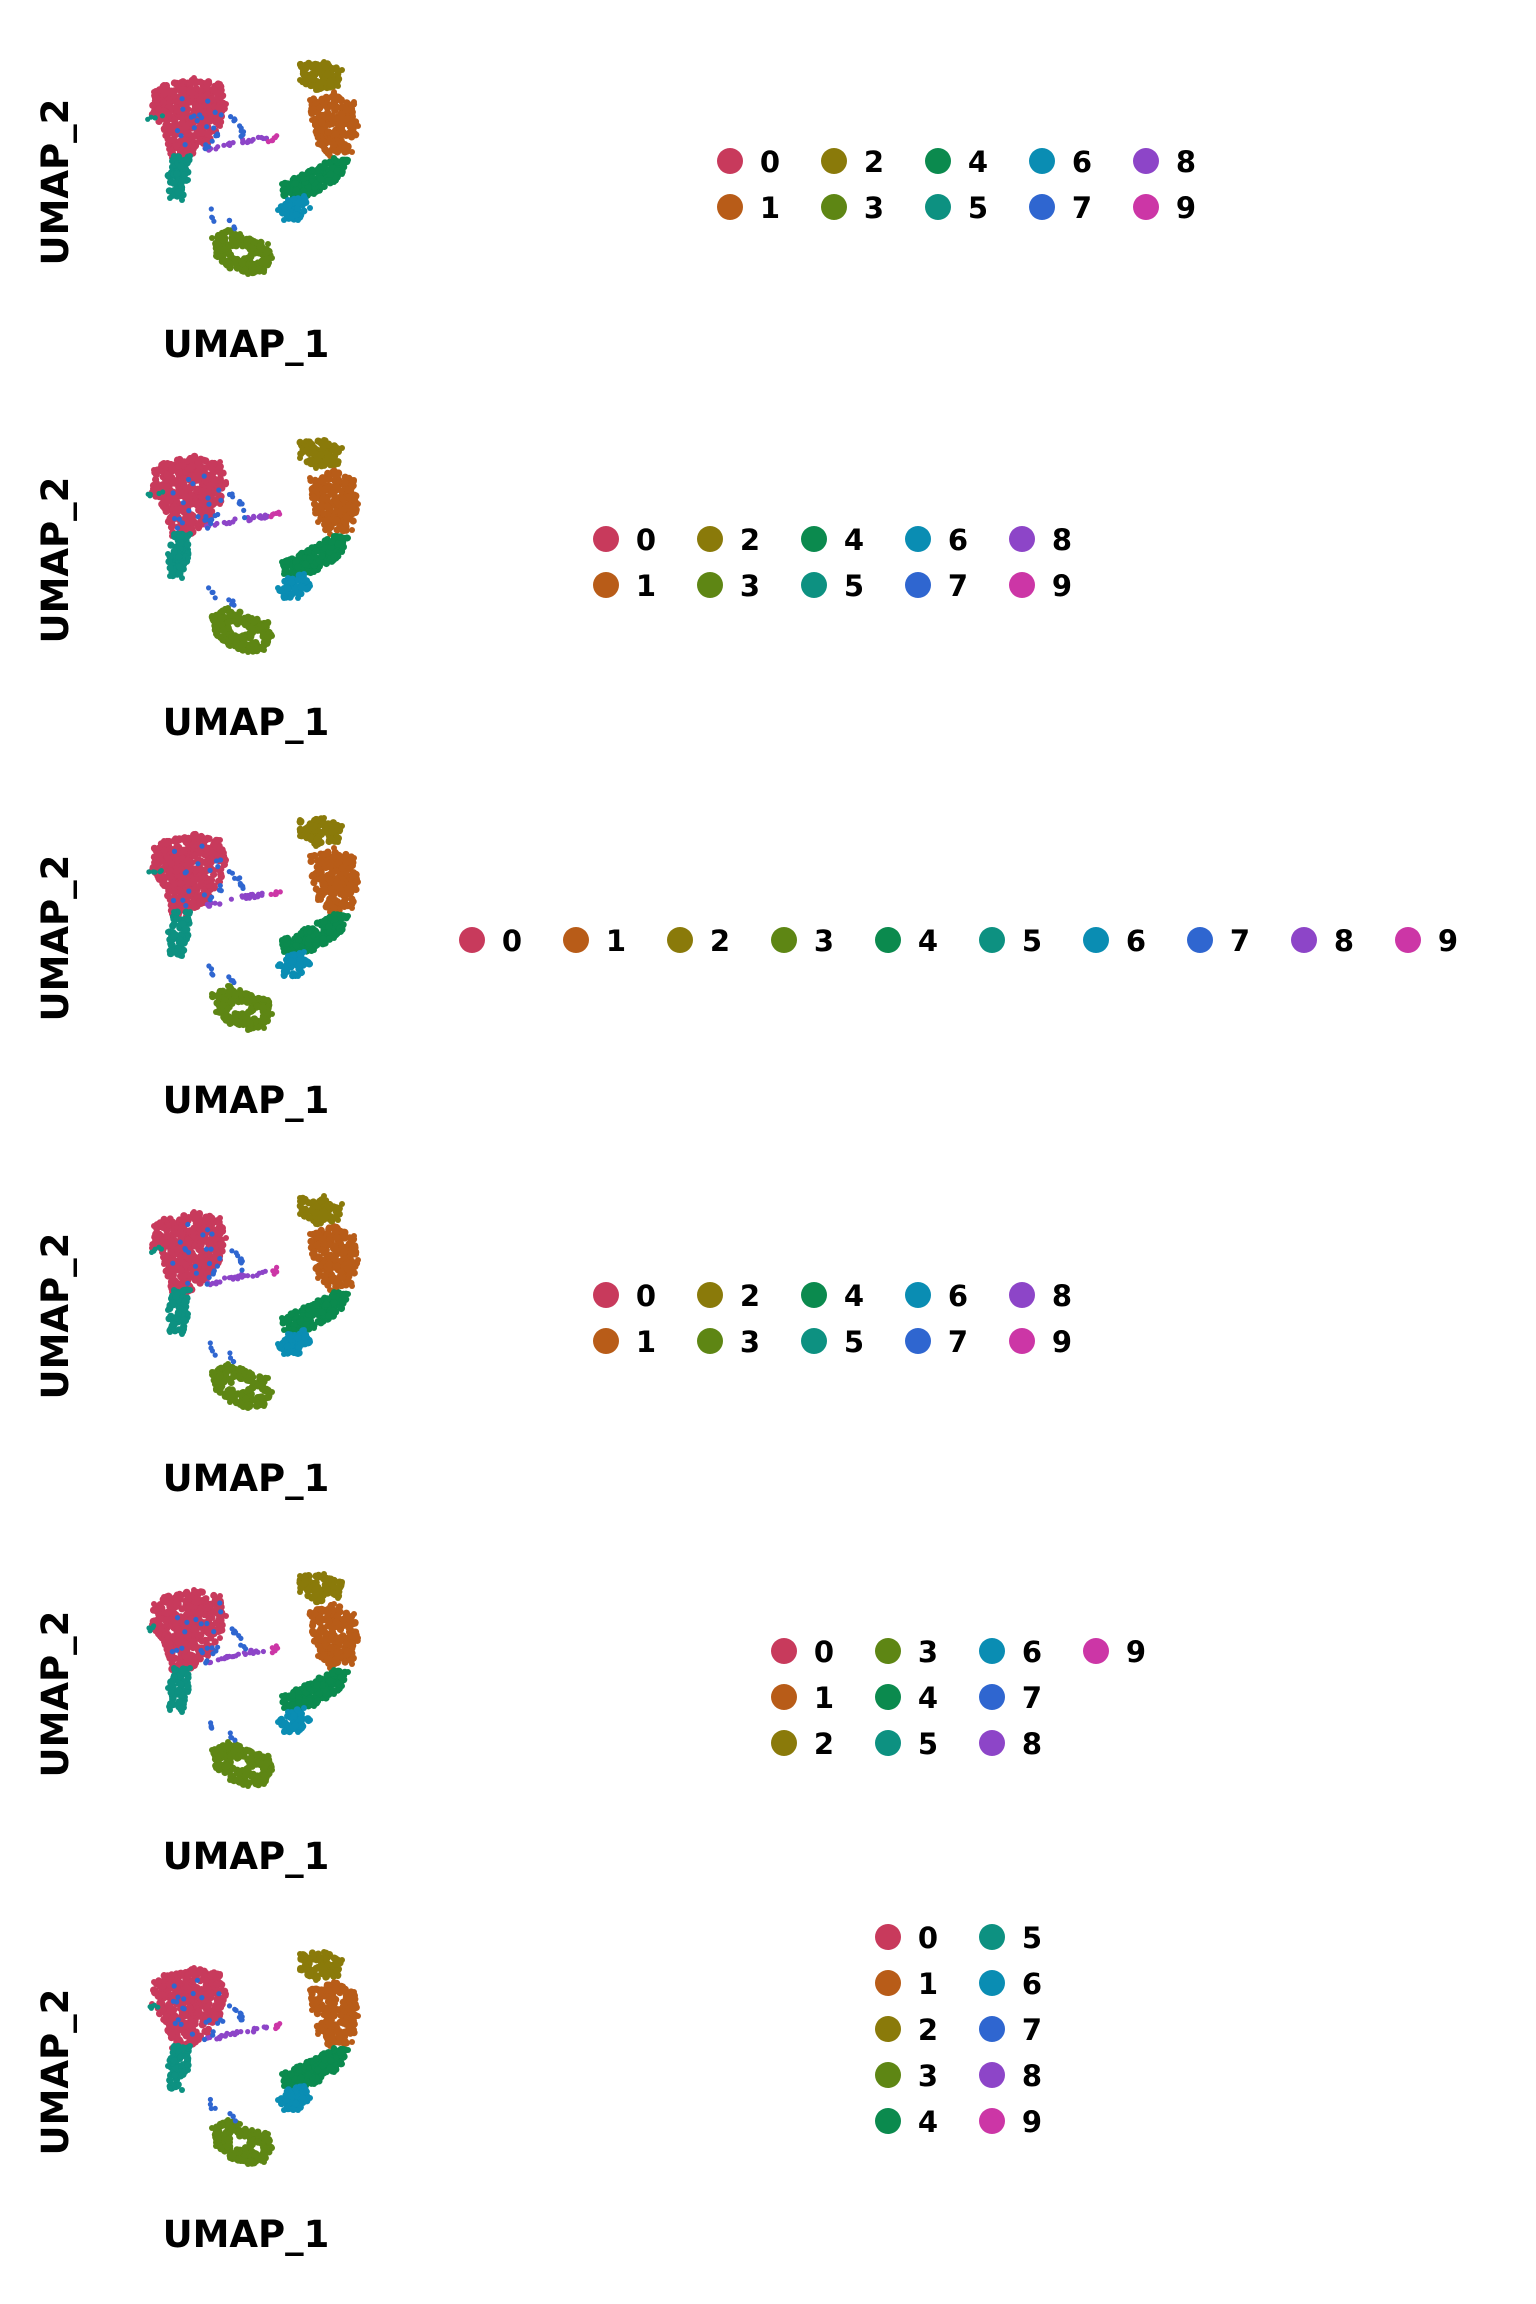 The height and width of the screenshot is (2304, 1536). I want to click on cluster-5-points, so click(179, 555).